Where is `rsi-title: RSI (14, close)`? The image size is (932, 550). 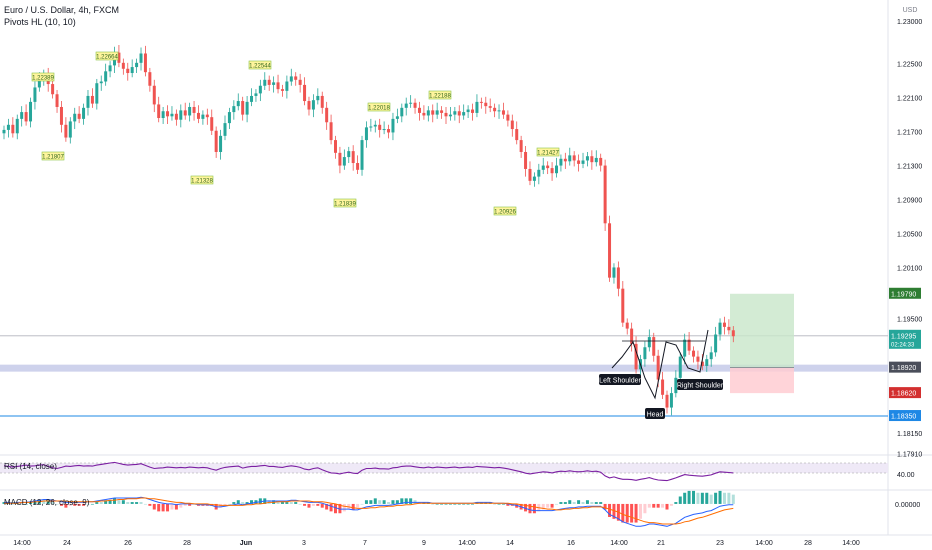
rsi-title: RSI (14, close) is located at coordinates (30, 466).